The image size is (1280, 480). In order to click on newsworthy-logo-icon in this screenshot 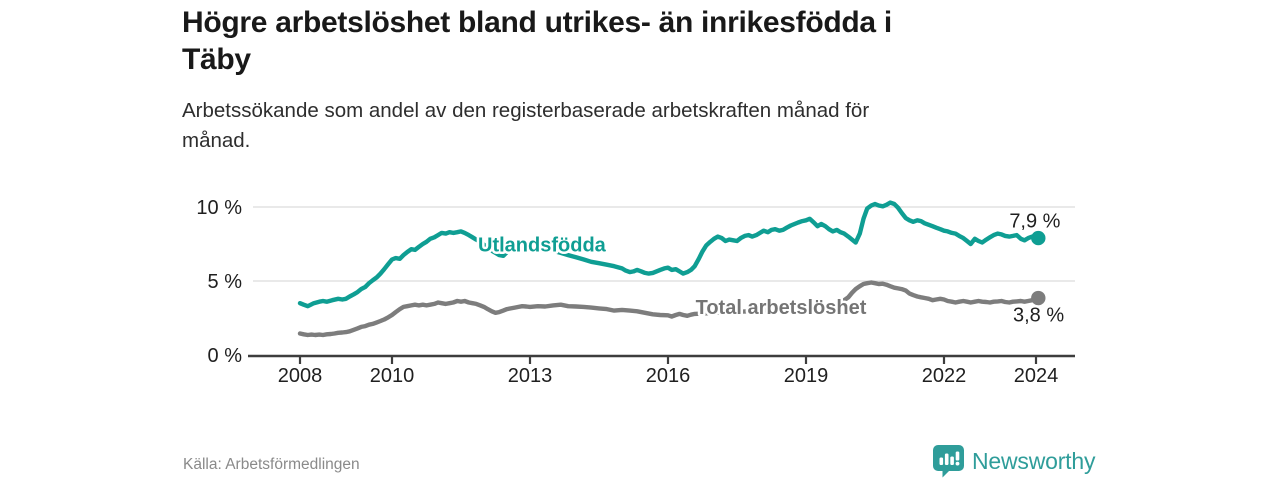, I will do `click(948, 461)`.